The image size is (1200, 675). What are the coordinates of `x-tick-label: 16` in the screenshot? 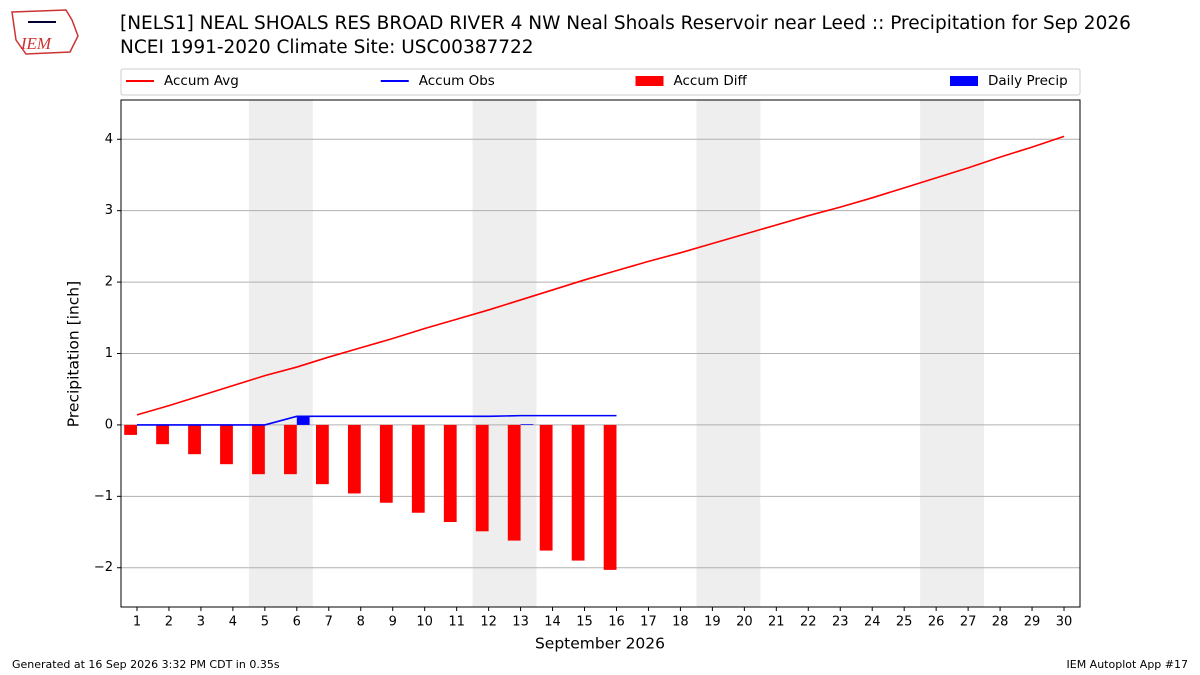 It's located at (616, 622).